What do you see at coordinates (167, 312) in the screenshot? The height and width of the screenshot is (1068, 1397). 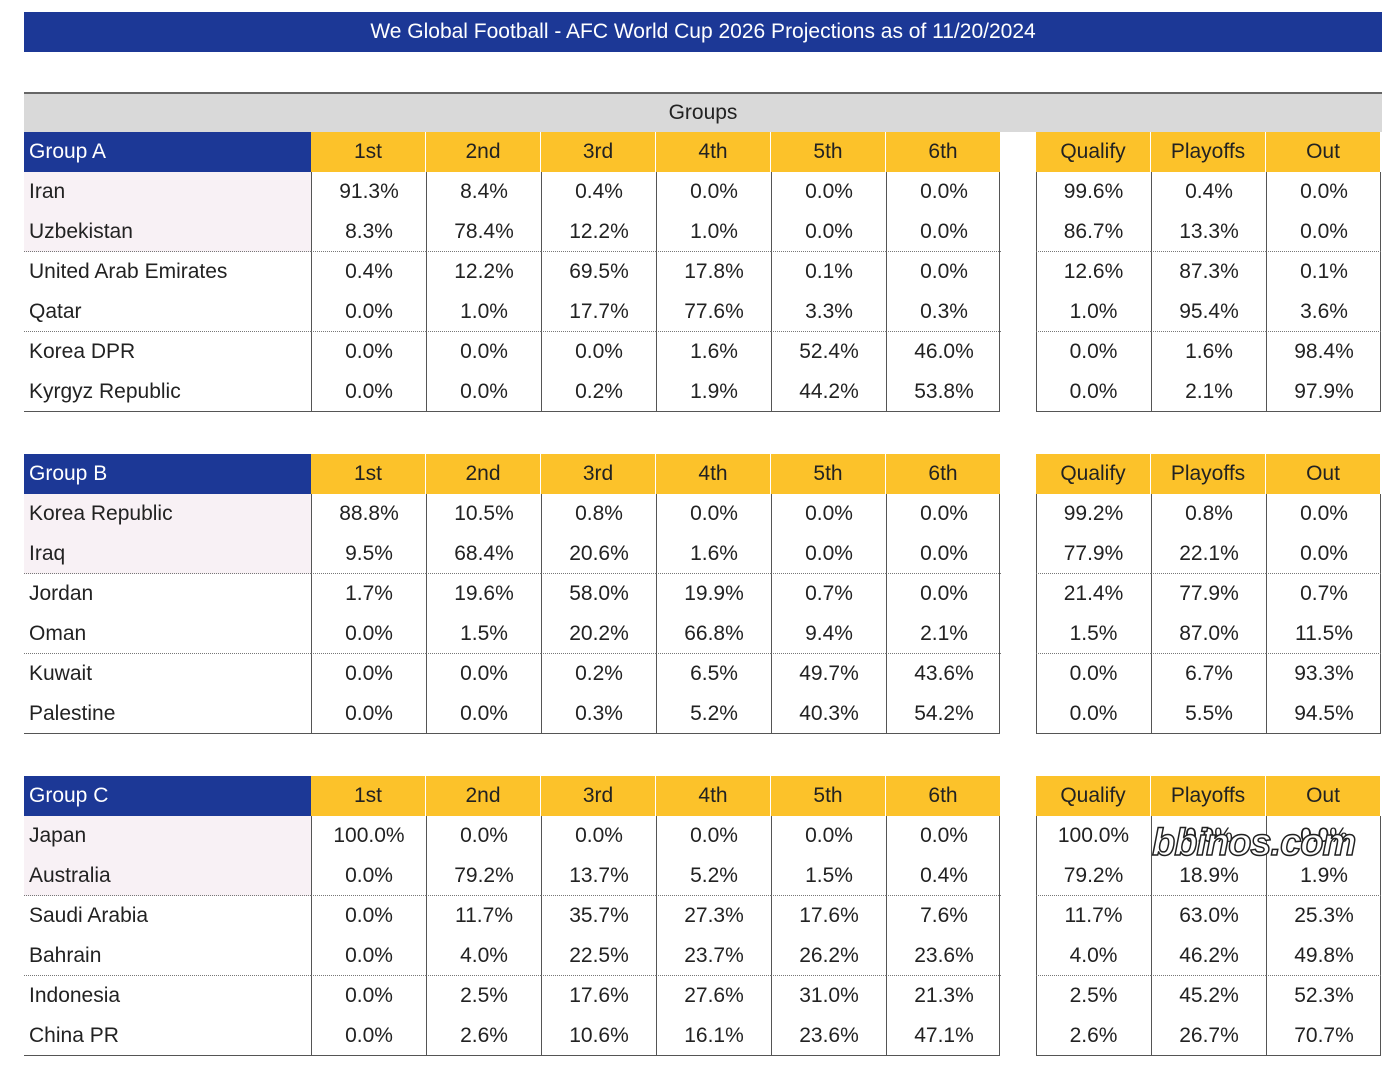 I see `team-name: Qatar` at bounding box center [167, 312].